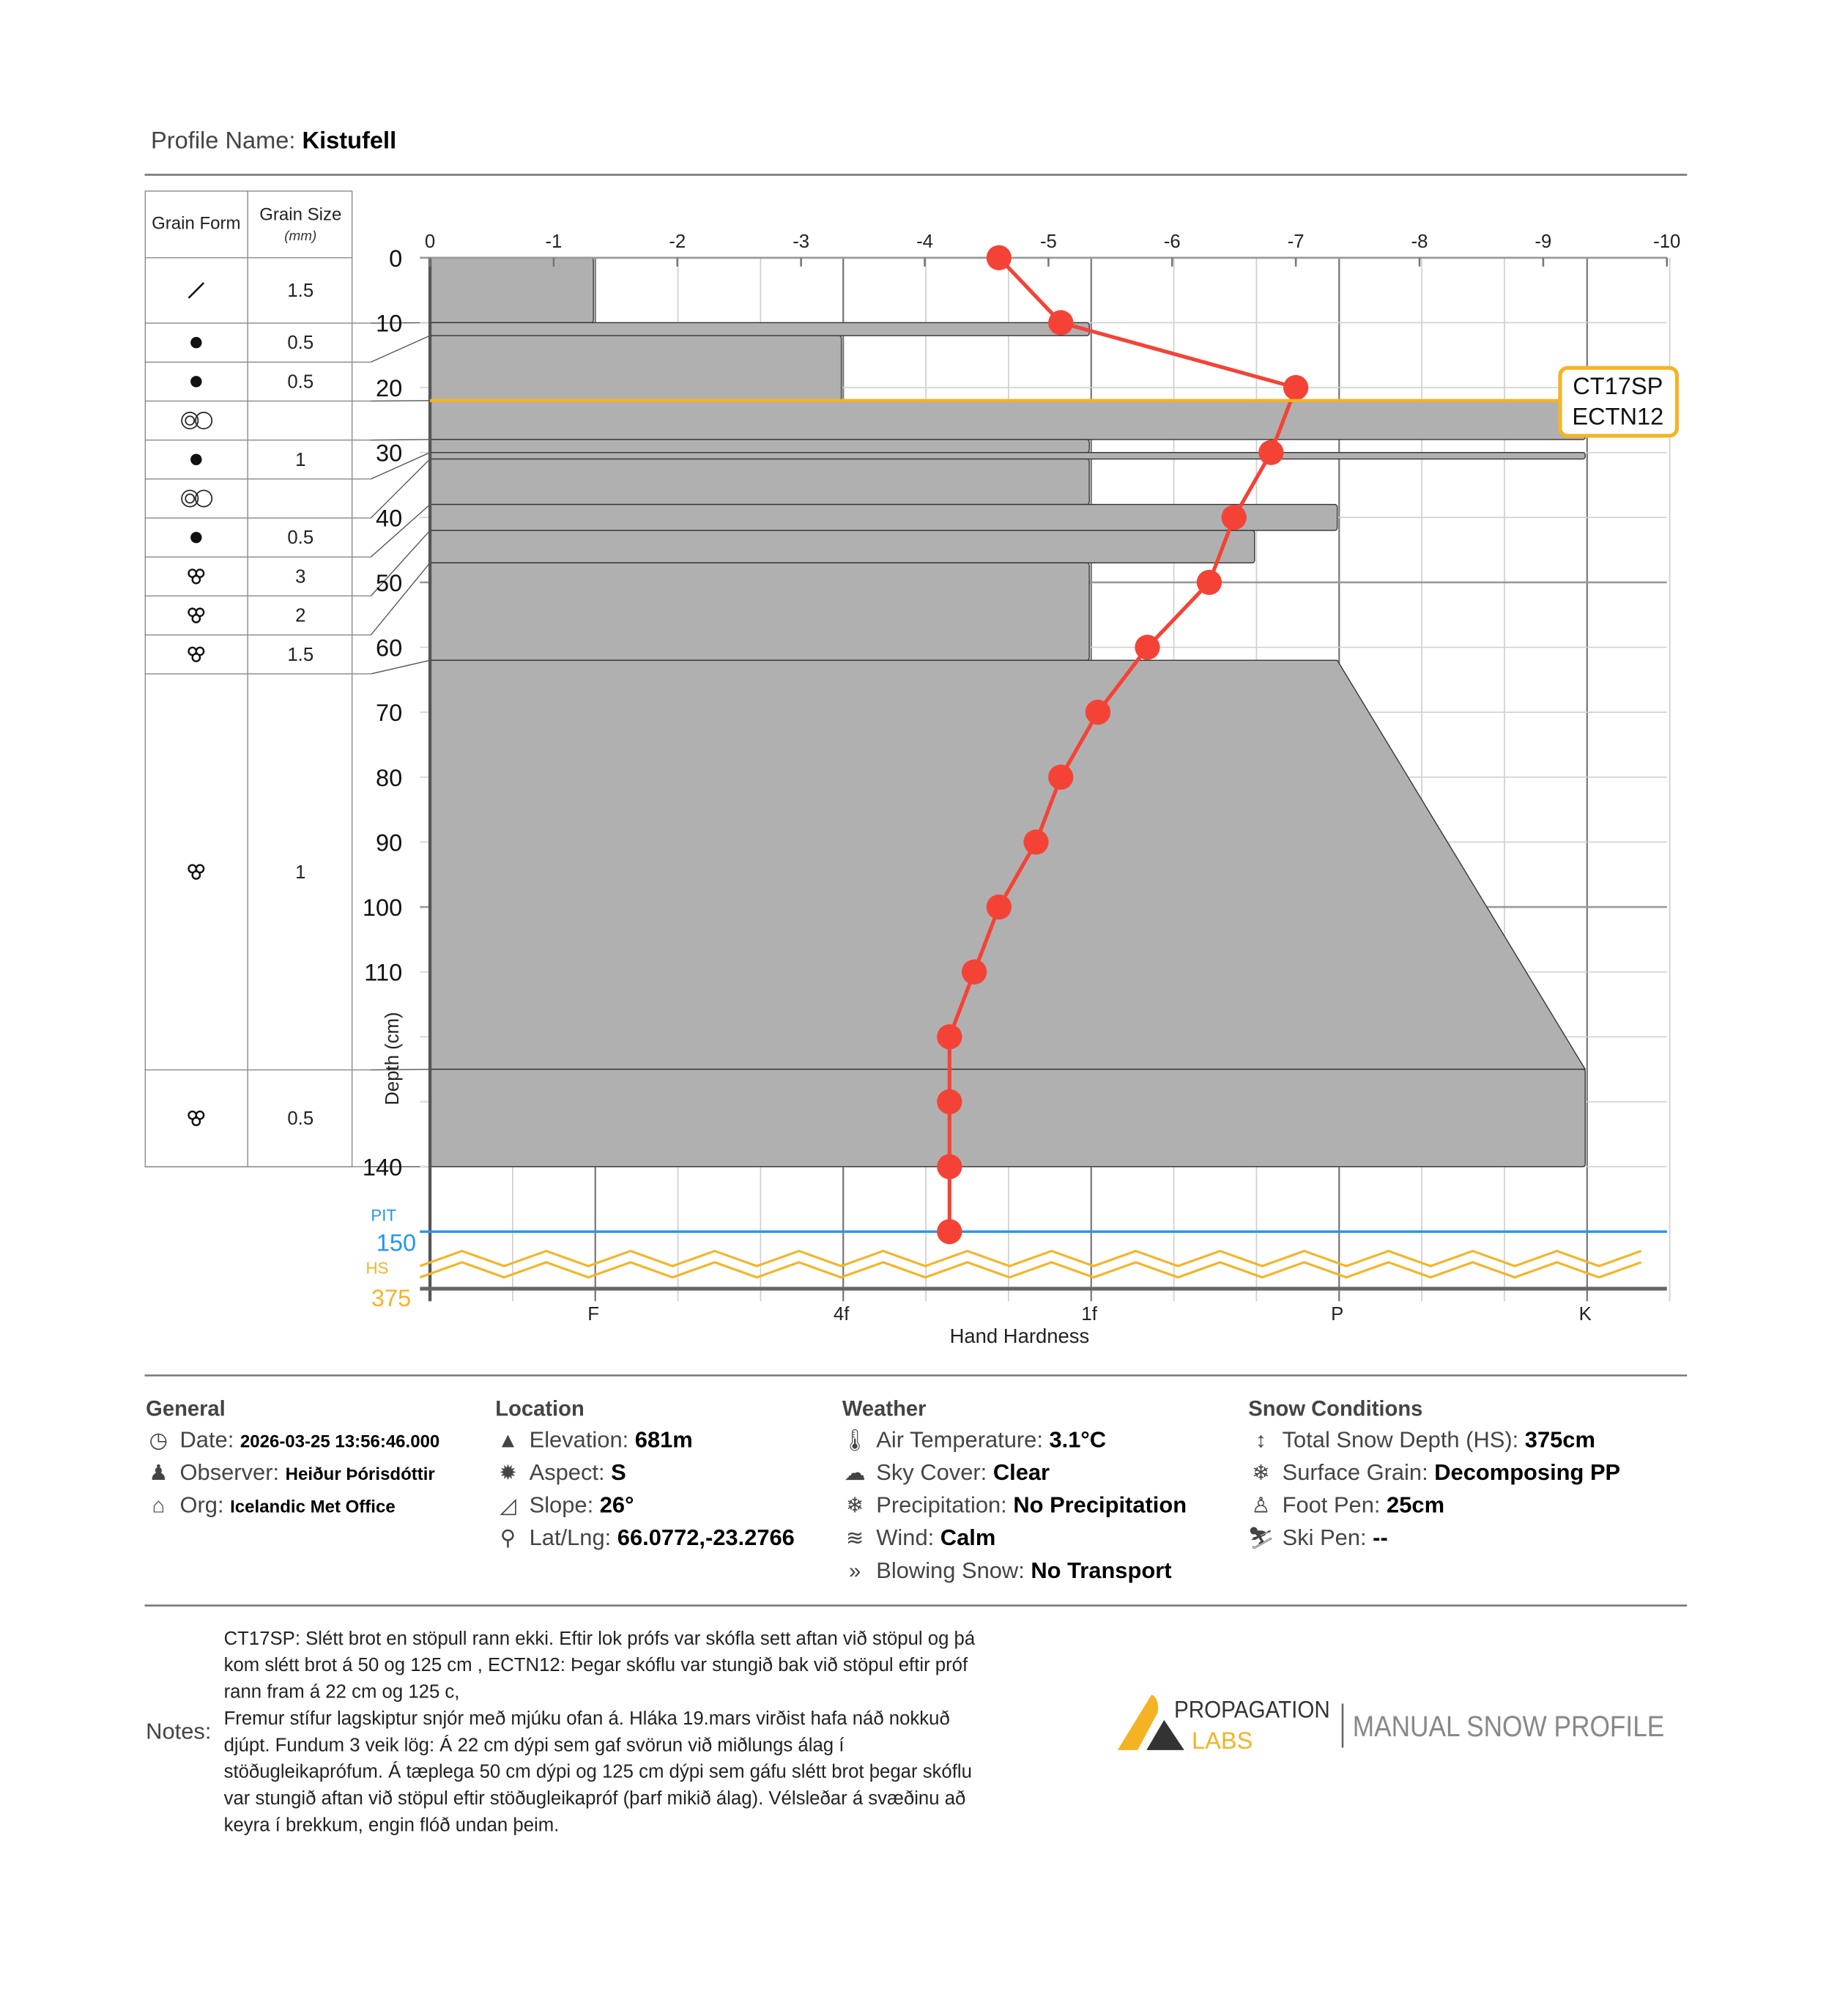  What do you see at coordinates (1359, 1472) in the screenshot?
I see `info-label: Surface Grain:` at bounding box center [1359, 1472].